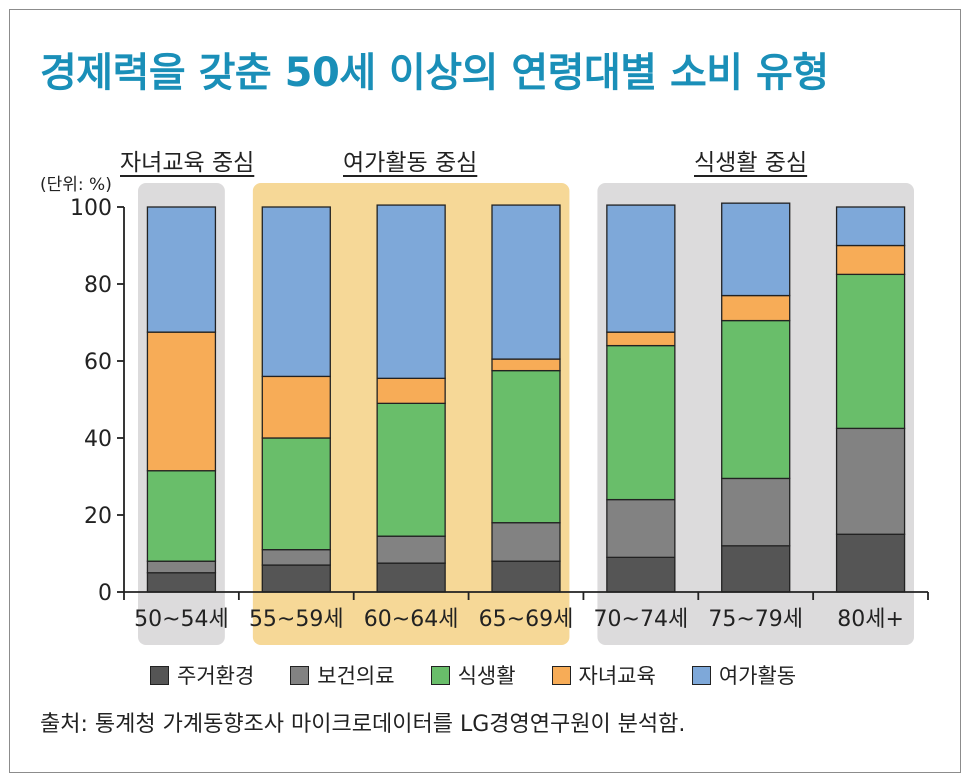 This screenshot has width=972, height=784. Describe the element at coordinates (363, 724) in the screenshot. I see `source-note: 출처: 통계청 가계동향조사 마이크로데이터를 LG경영연구원이 분석함.` at that location.